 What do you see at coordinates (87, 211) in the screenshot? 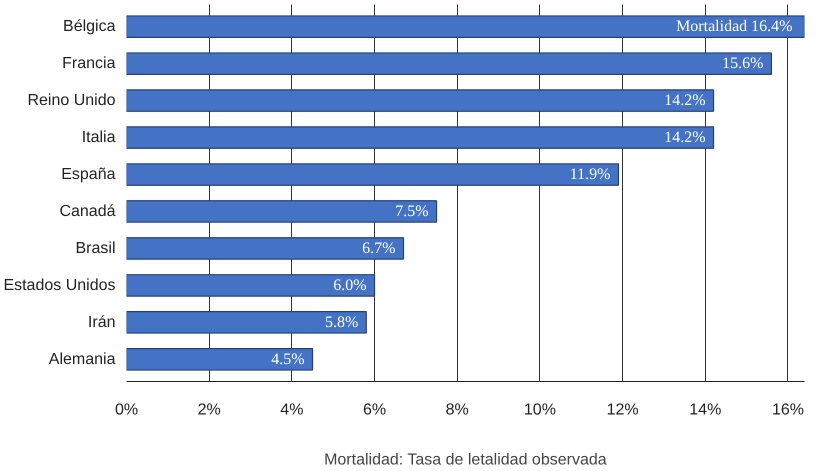
I see `y-tick-label: Canadá` at bounding box center [87, 211].